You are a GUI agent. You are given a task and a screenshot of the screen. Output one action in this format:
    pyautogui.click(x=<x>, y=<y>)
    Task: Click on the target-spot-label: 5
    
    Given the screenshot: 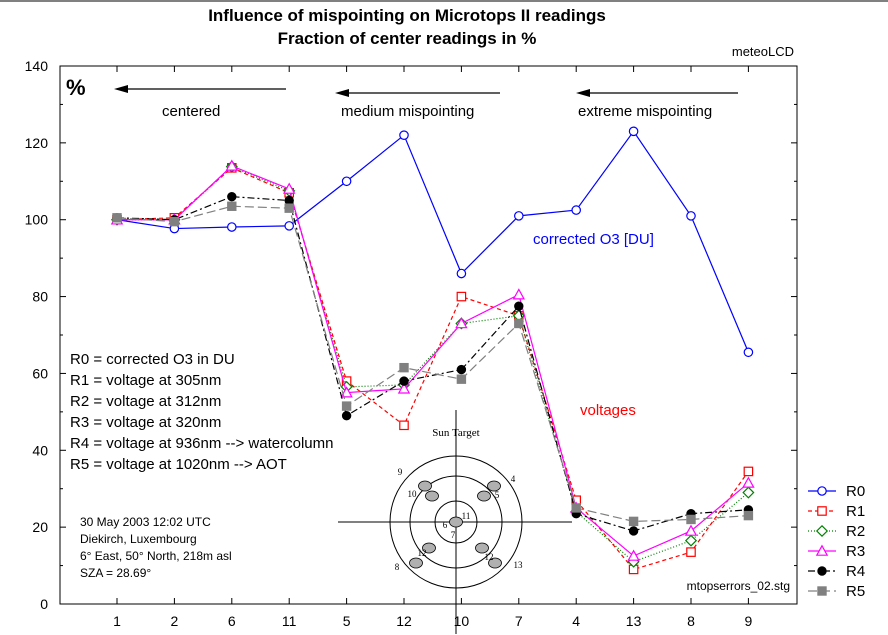 What is the action you would take?
    pyautogui.click(x=497, y=495)
    